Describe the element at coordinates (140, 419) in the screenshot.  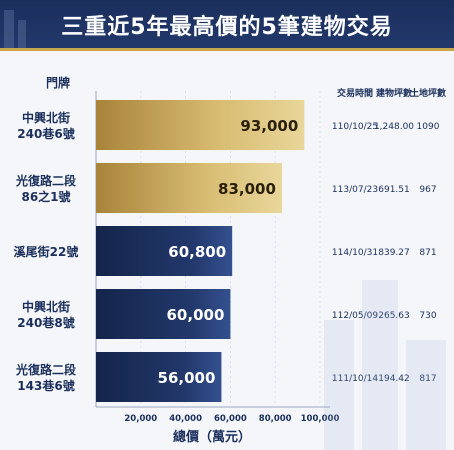
I see `x-tick-label: 20,000` at that location.